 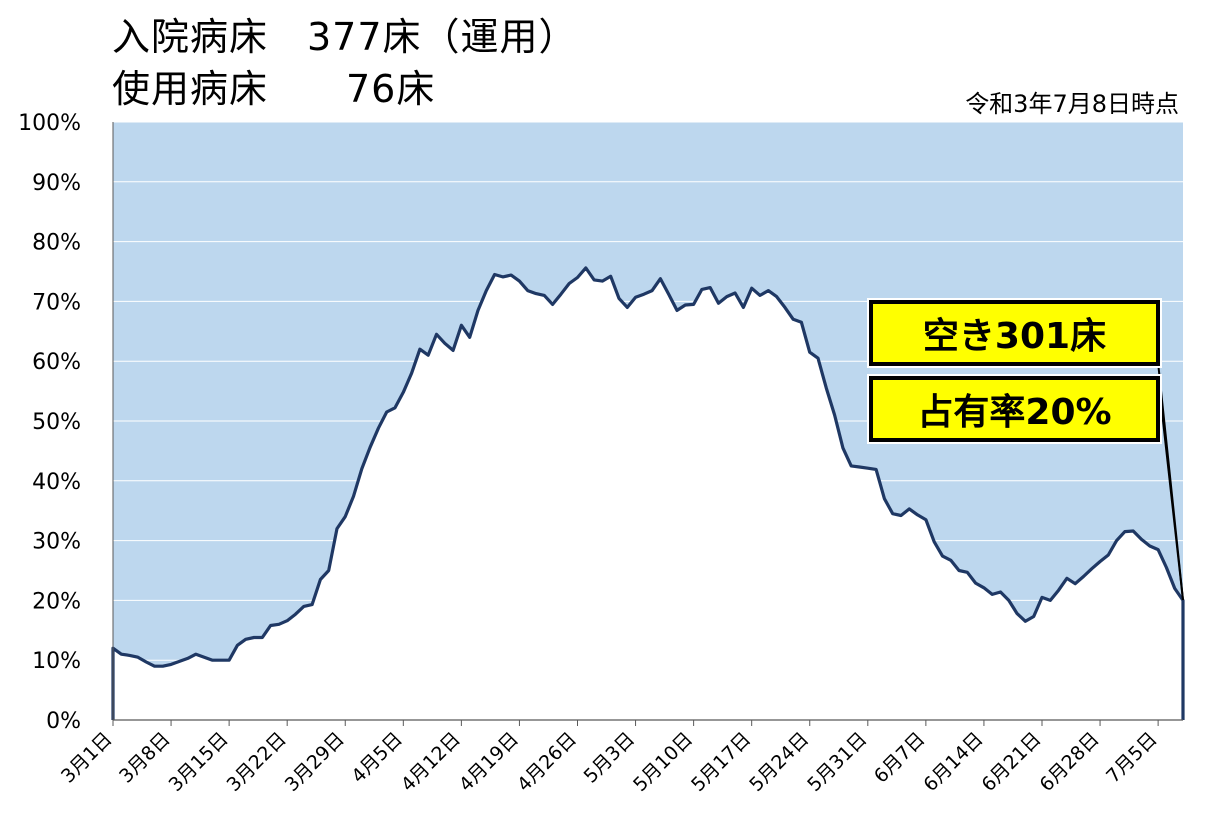 I want to click on x-tick-label: 3月29日, so click(x=315, y=762).